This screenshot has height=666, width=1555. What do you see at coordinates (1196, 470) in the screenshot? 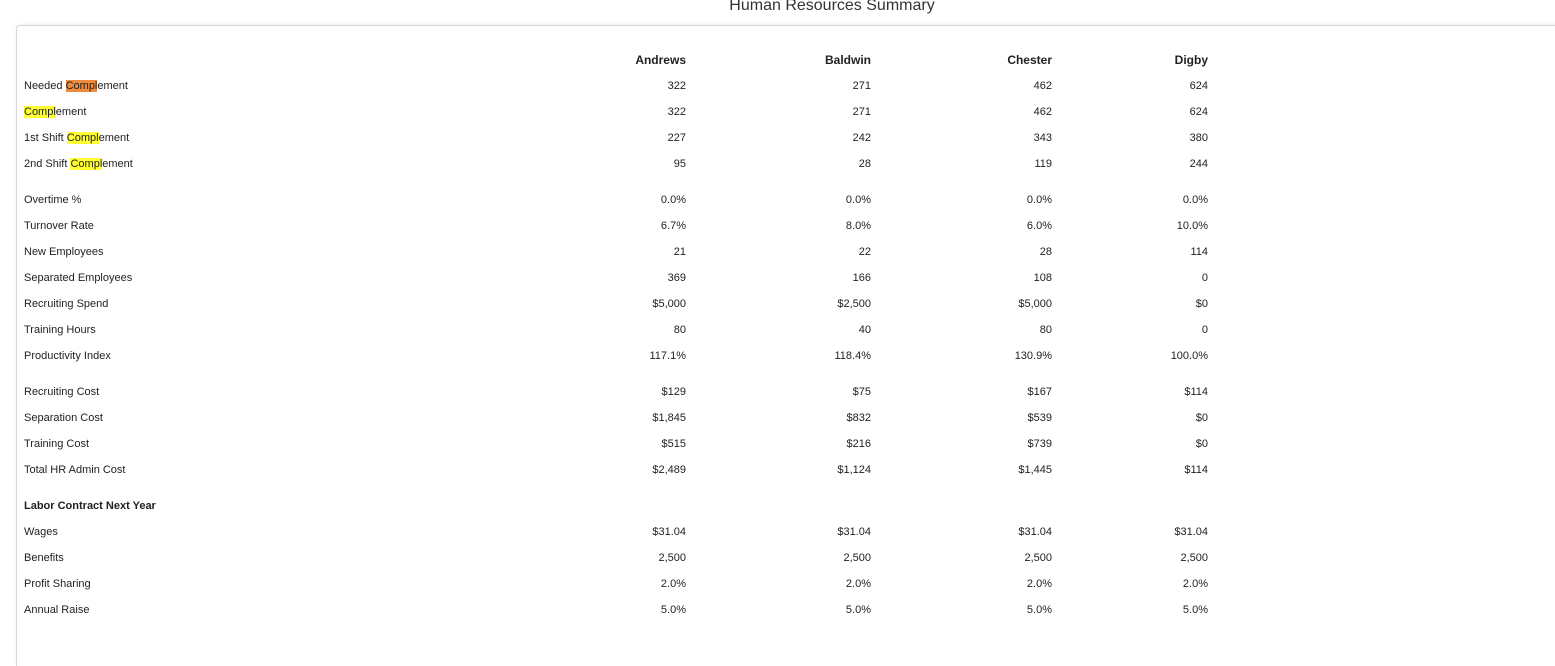
I see `cell-digby: $114` at bounding box center [1196, 470].